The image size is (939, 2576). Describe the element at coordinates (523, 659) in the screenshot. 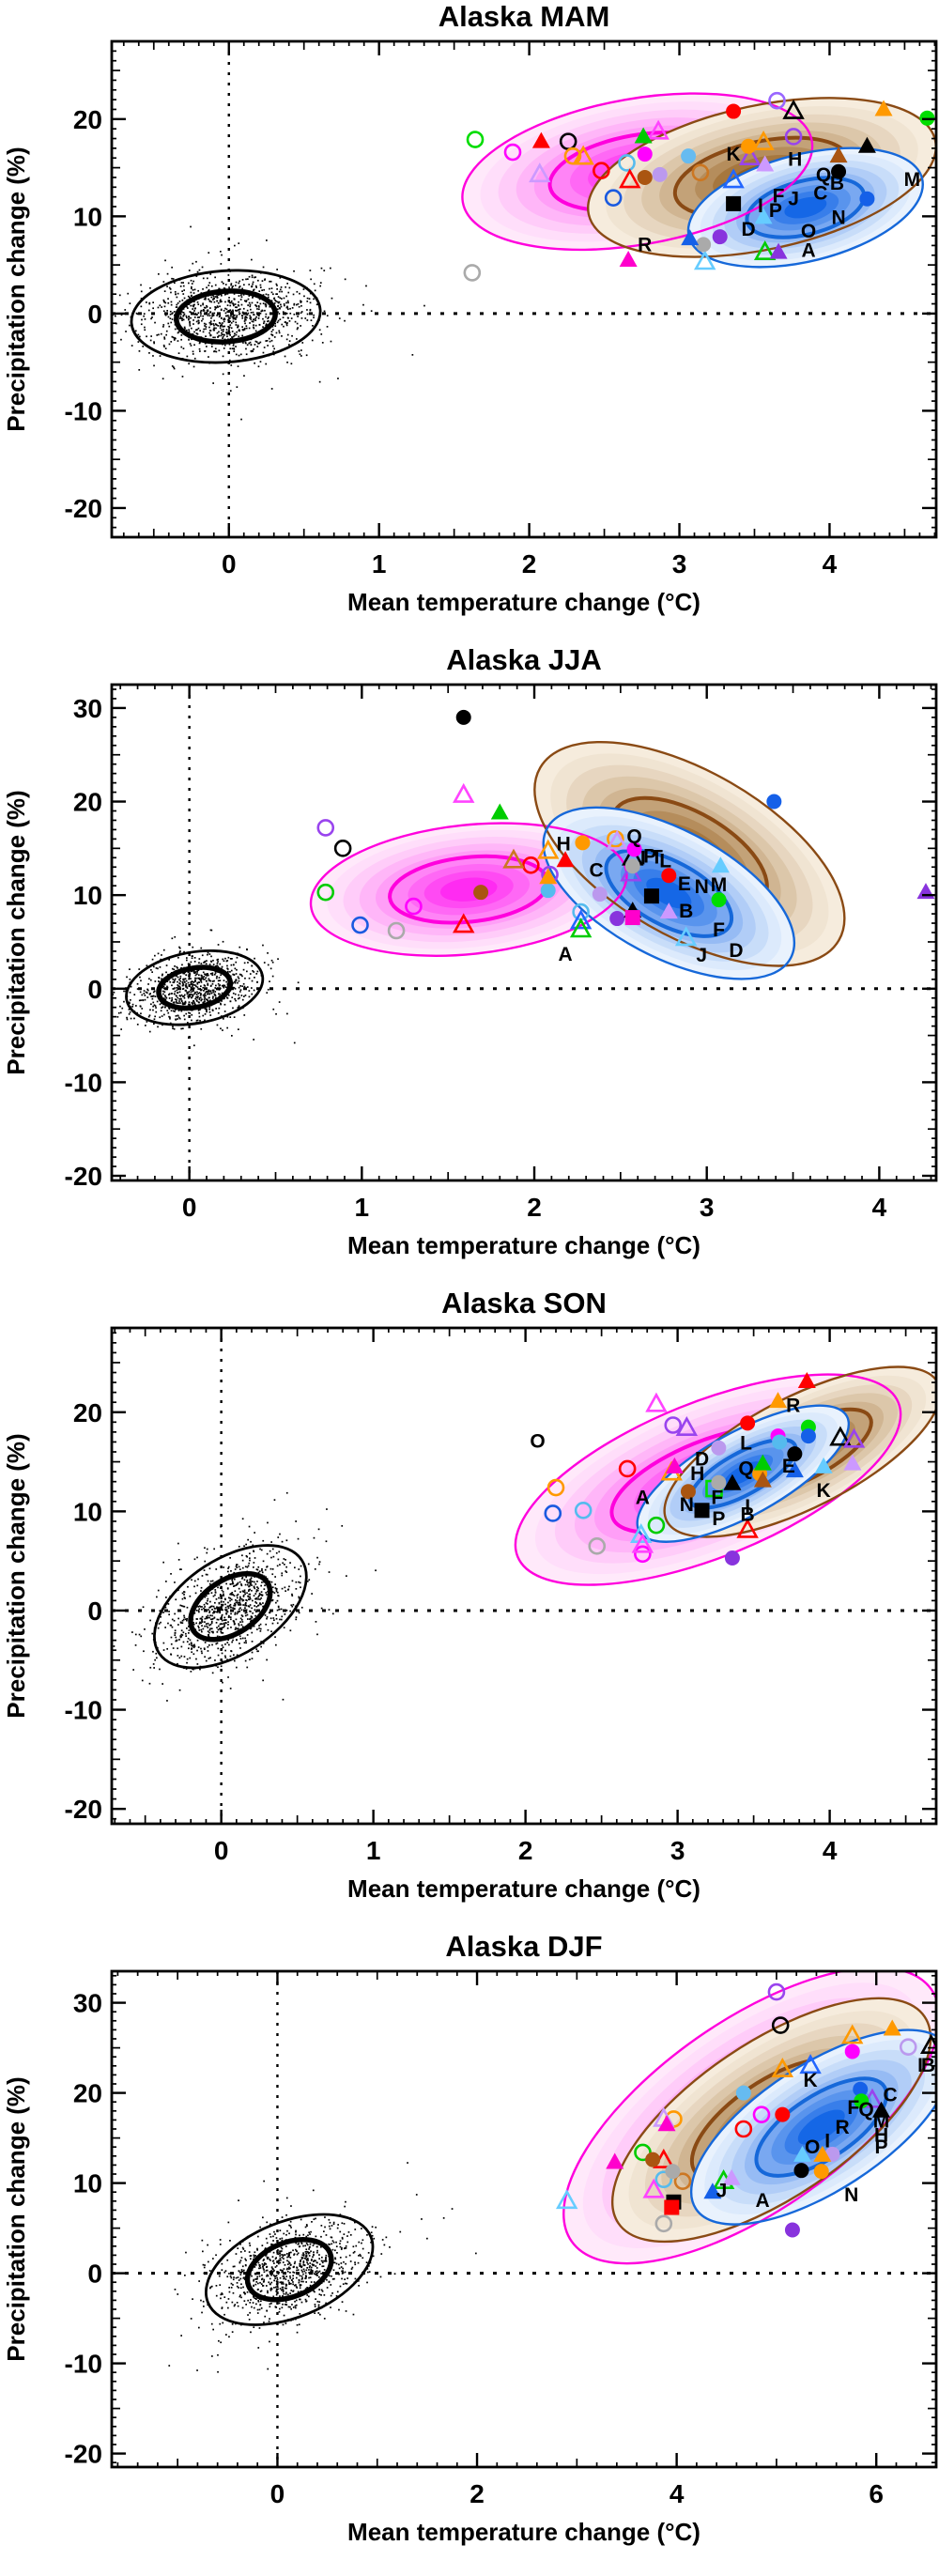

I see `panel-title: Alaska JJA` at that location.